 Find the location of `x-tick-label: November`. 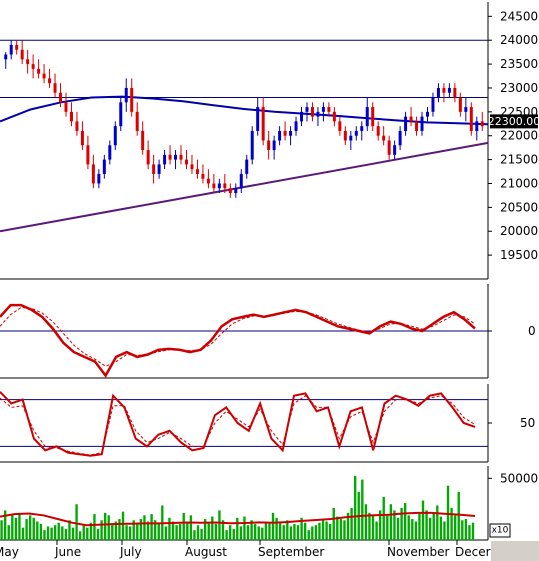

x-tick-label: November is located at coordinates (418, 552).